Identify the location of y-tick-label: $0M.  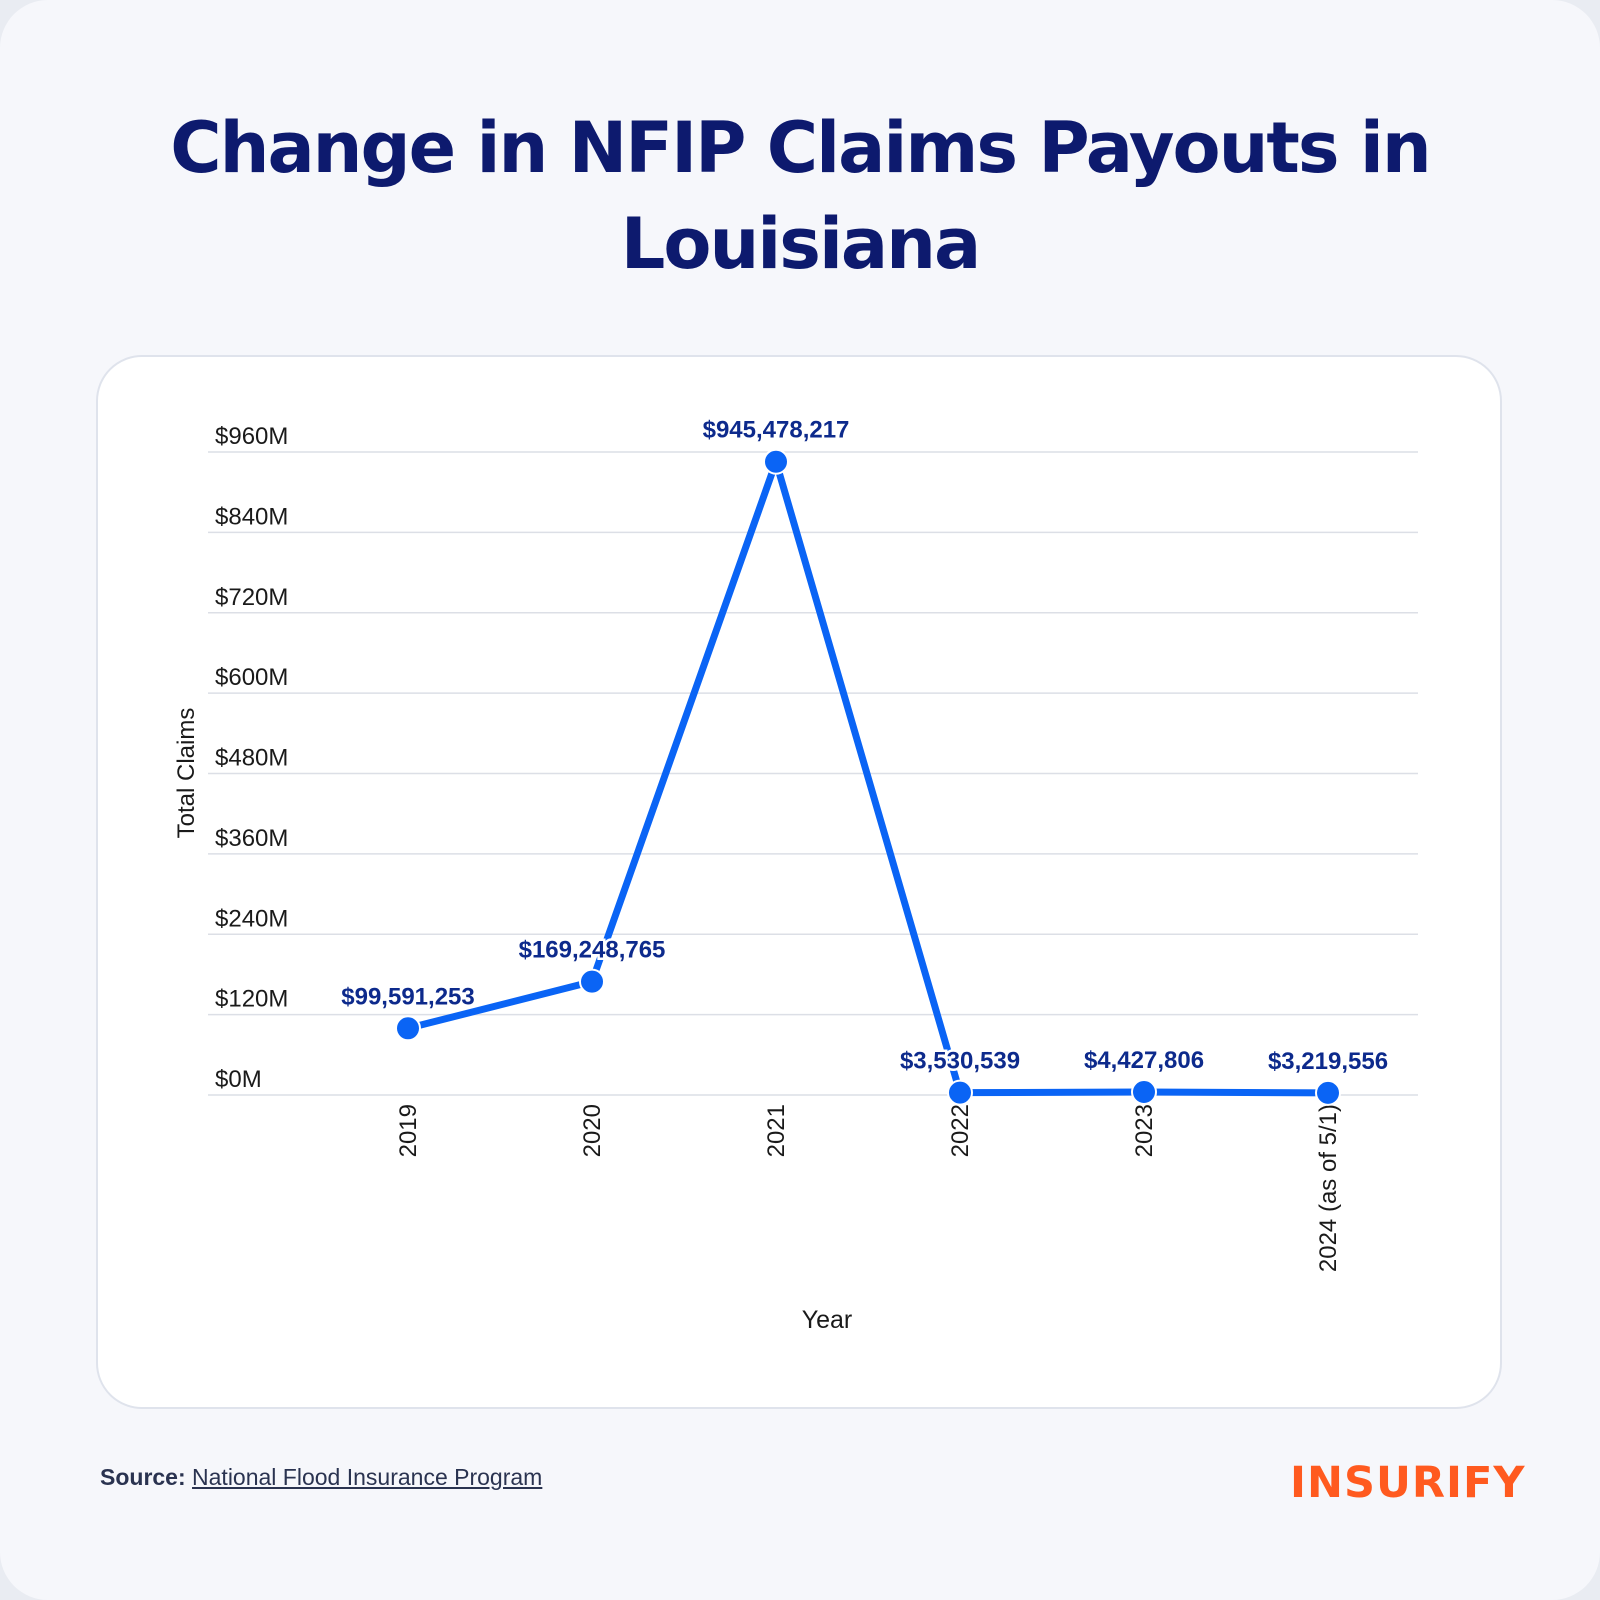
(238, 1079).